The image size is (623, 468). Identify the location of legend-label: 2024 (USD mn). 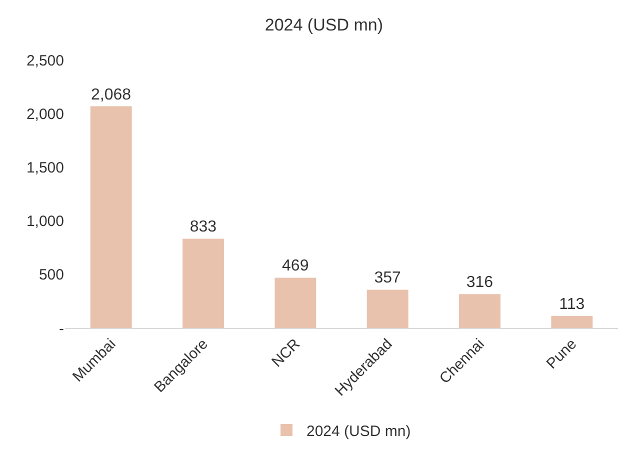
(358, 431).